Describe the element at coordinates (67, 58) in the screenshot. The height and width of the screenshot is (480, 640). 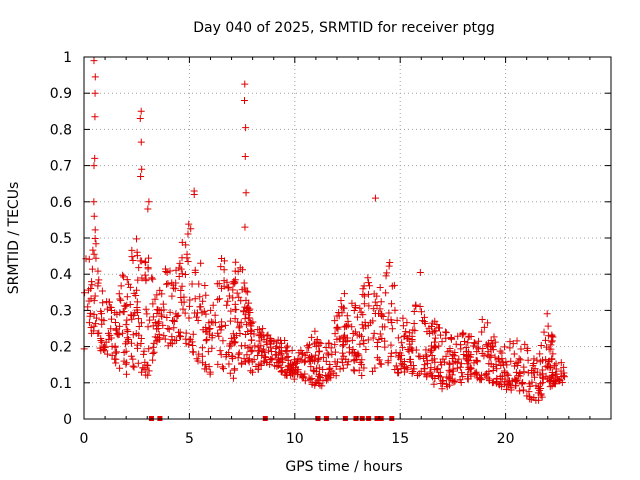
I see `y-tick-label: 1` at that location.